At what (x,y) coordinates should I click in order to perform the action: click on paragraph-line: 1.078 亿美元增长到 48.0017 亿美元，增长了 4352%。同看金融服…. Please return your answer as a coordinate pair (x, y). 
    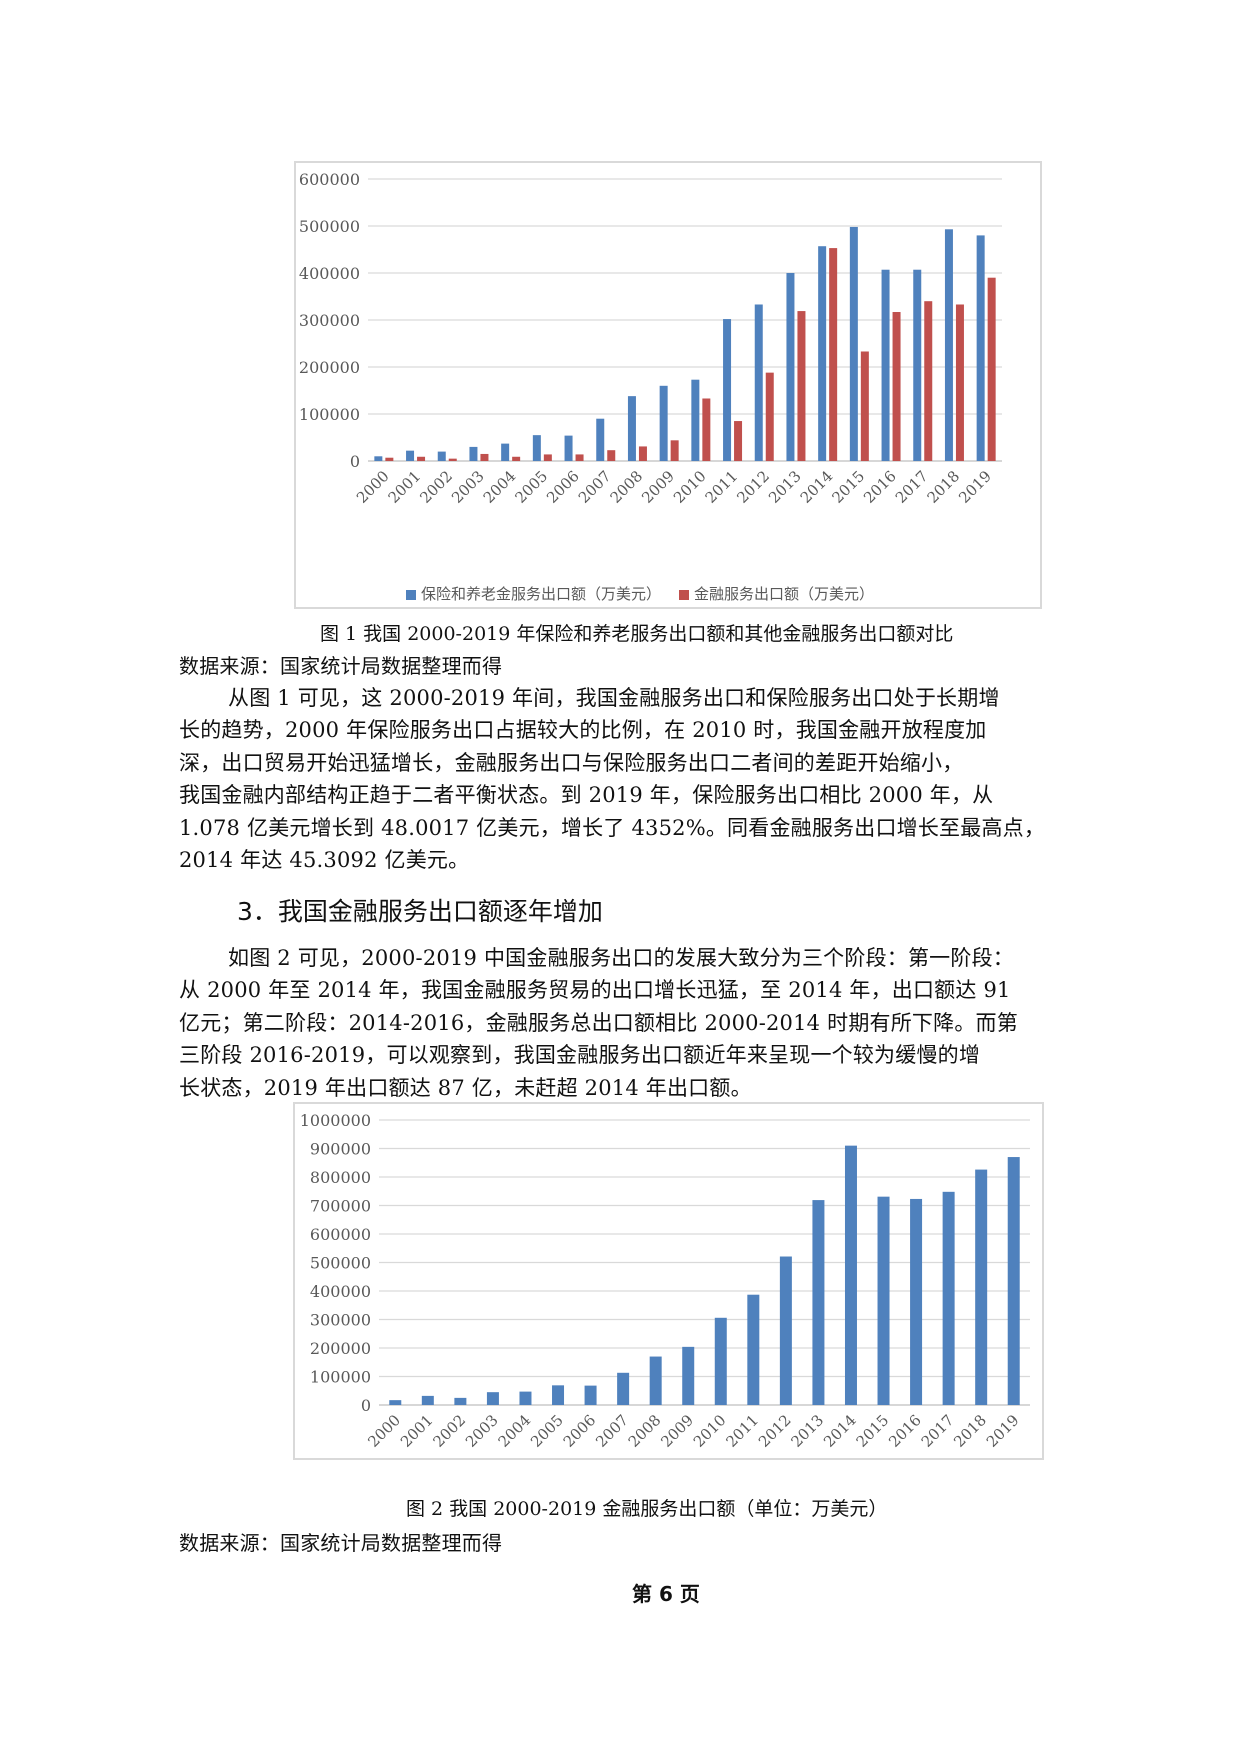
    Looking at the image, I should click on (612, 827).